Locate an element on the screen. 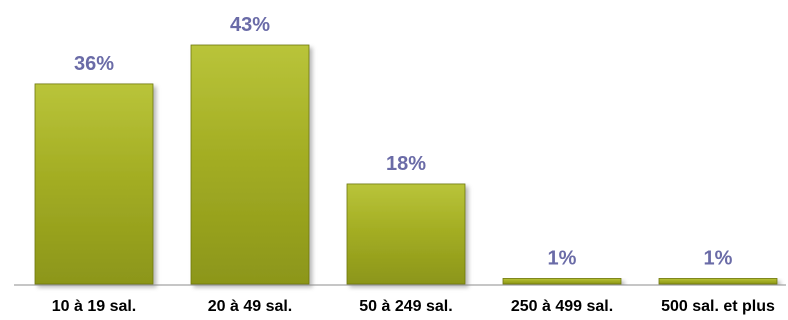 The width and height of the screenshot is (788, 320). data-label-3: 18% is located at coordinates (406, 164).